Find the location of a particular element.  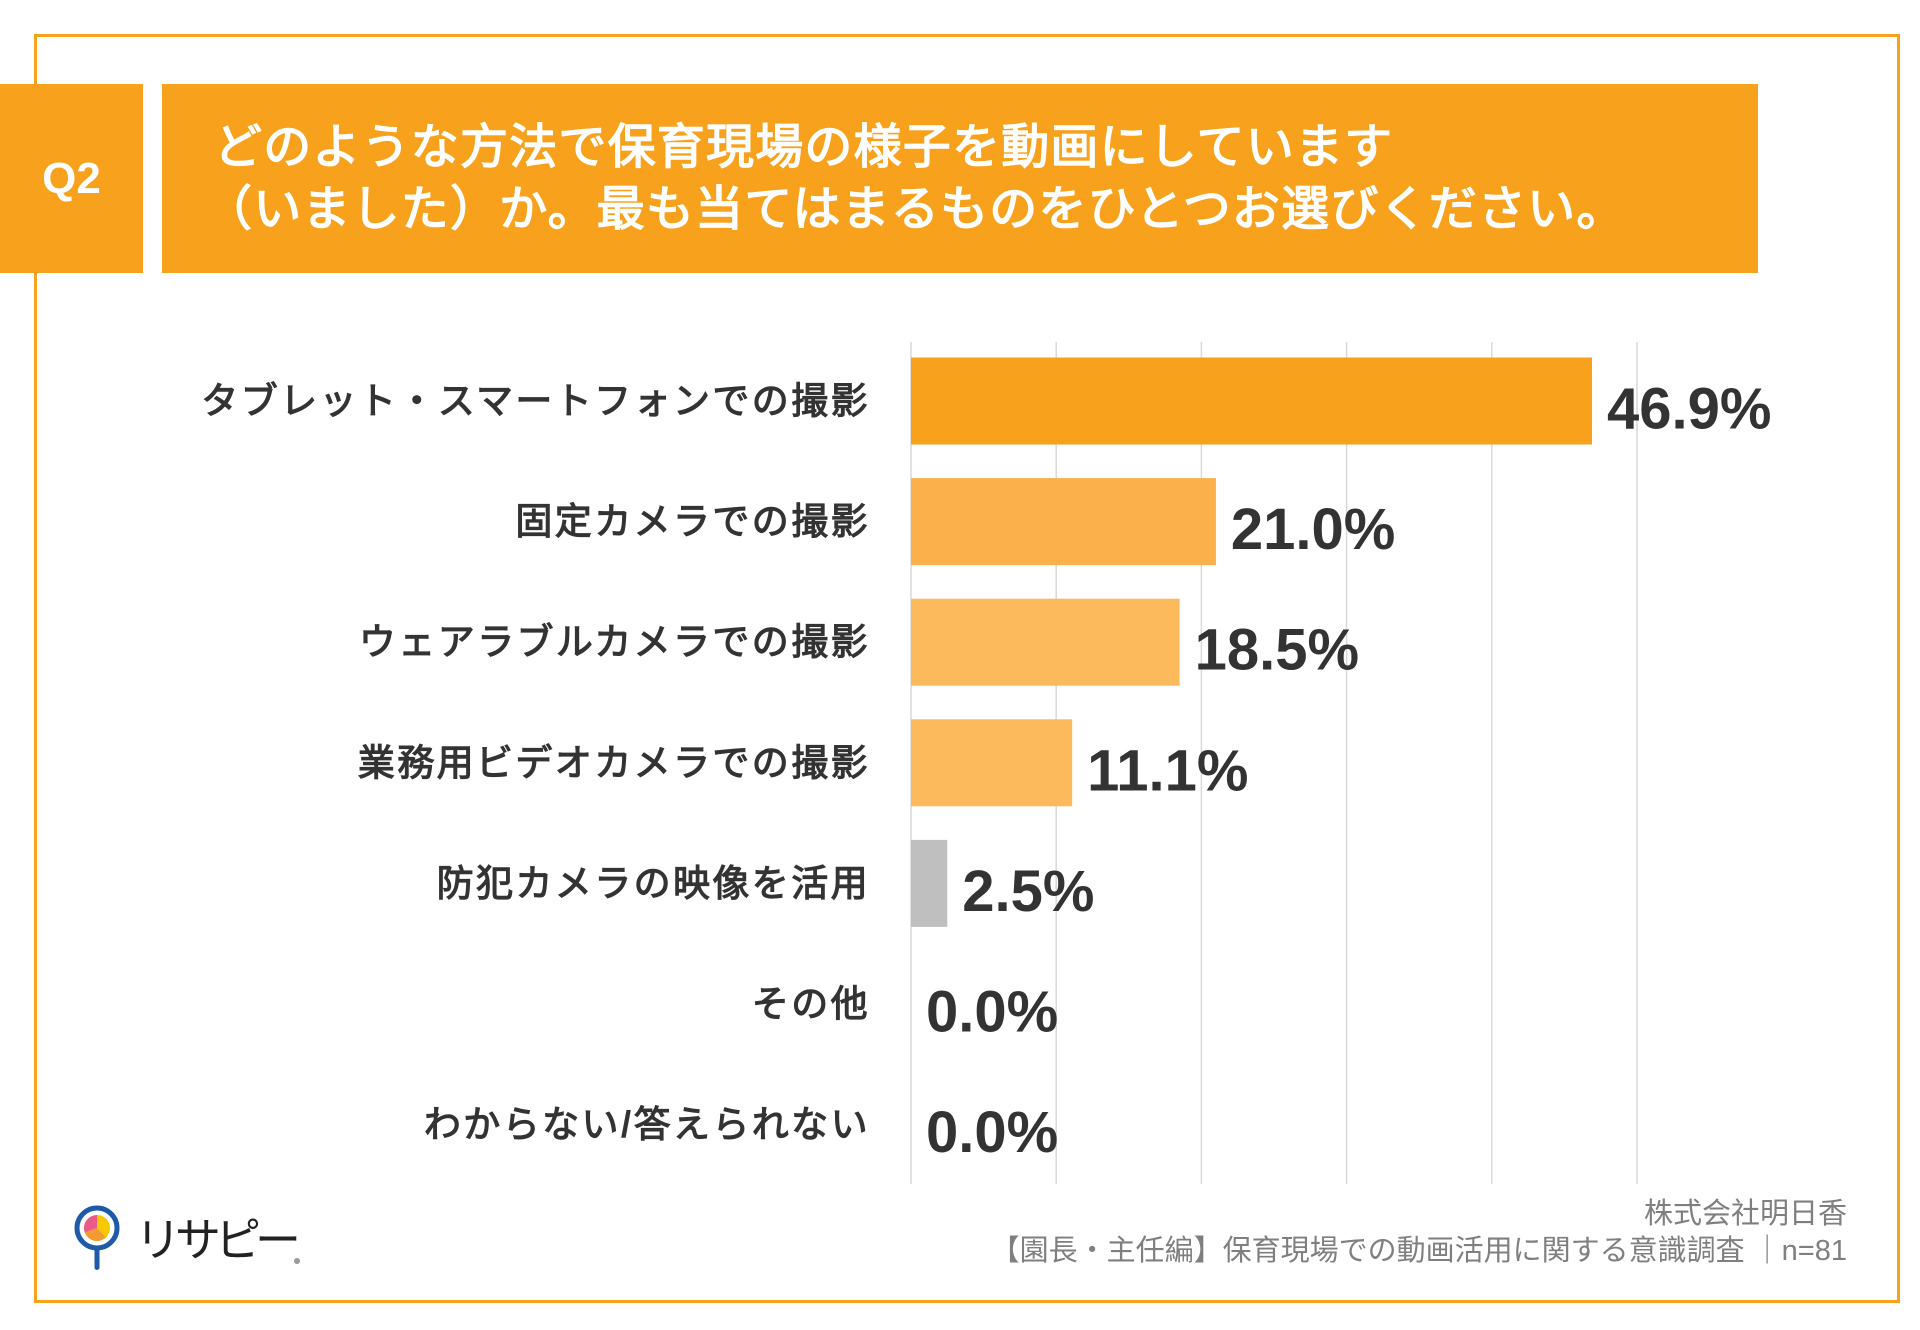

value-label: 21.0% is located at coordinates (1313, 529).